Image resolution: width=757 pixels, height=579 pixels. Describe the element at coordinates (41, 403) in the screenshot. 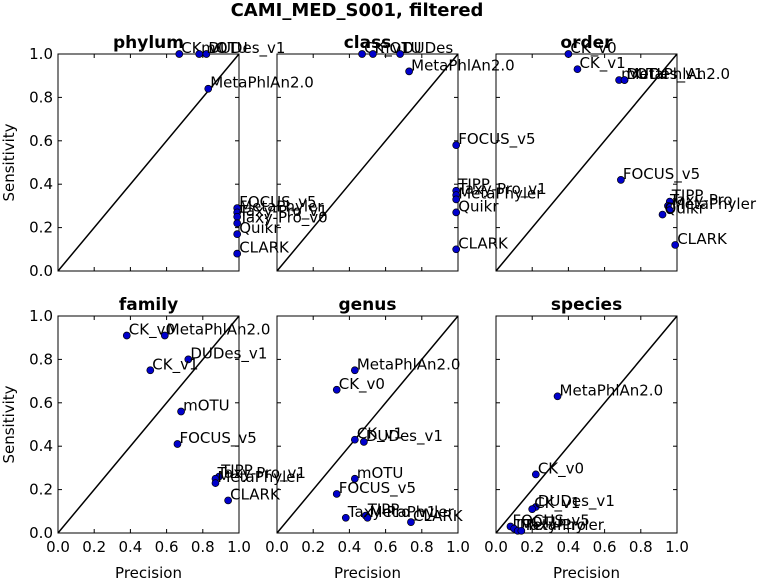

I see `y-tick-label: 0.6` at that location.